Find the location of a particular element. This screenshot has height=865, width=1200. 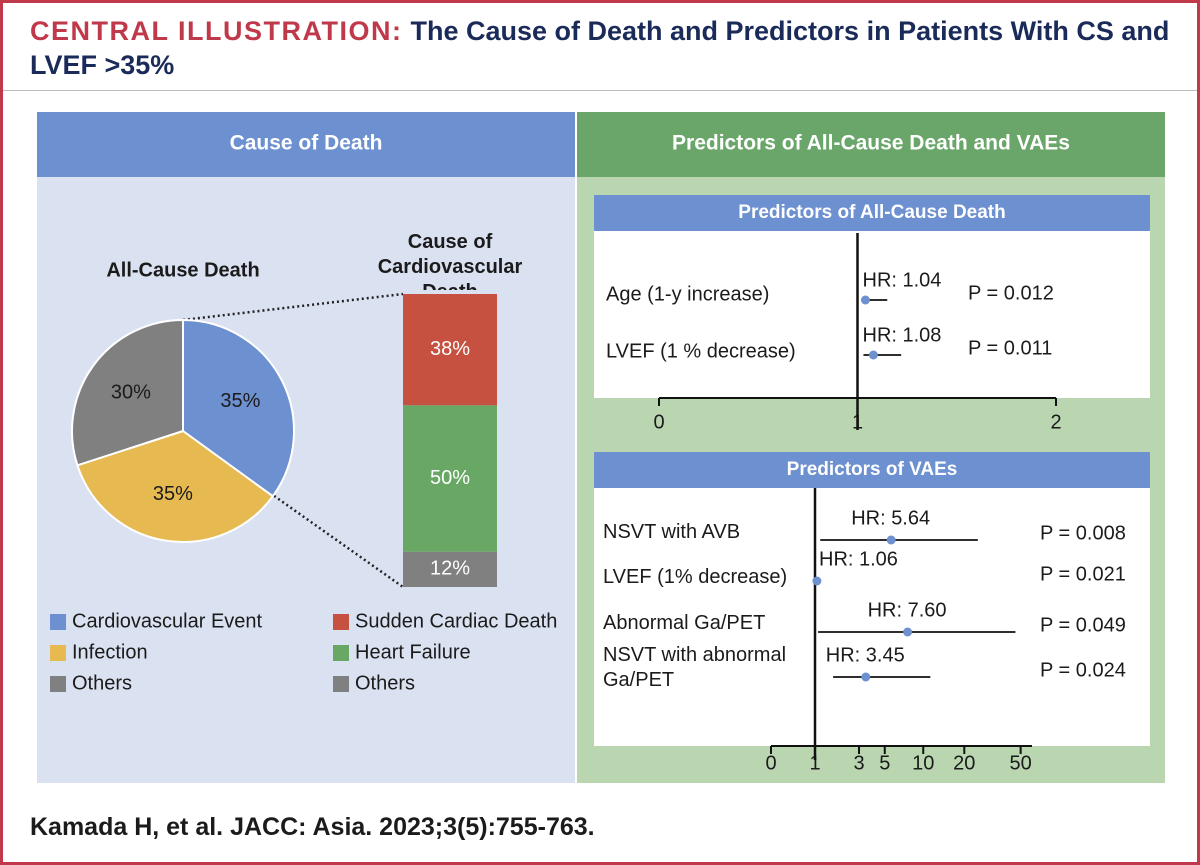

bar-title-box: Cause of Cardiovascular Death is located at coordinates (450, 260).